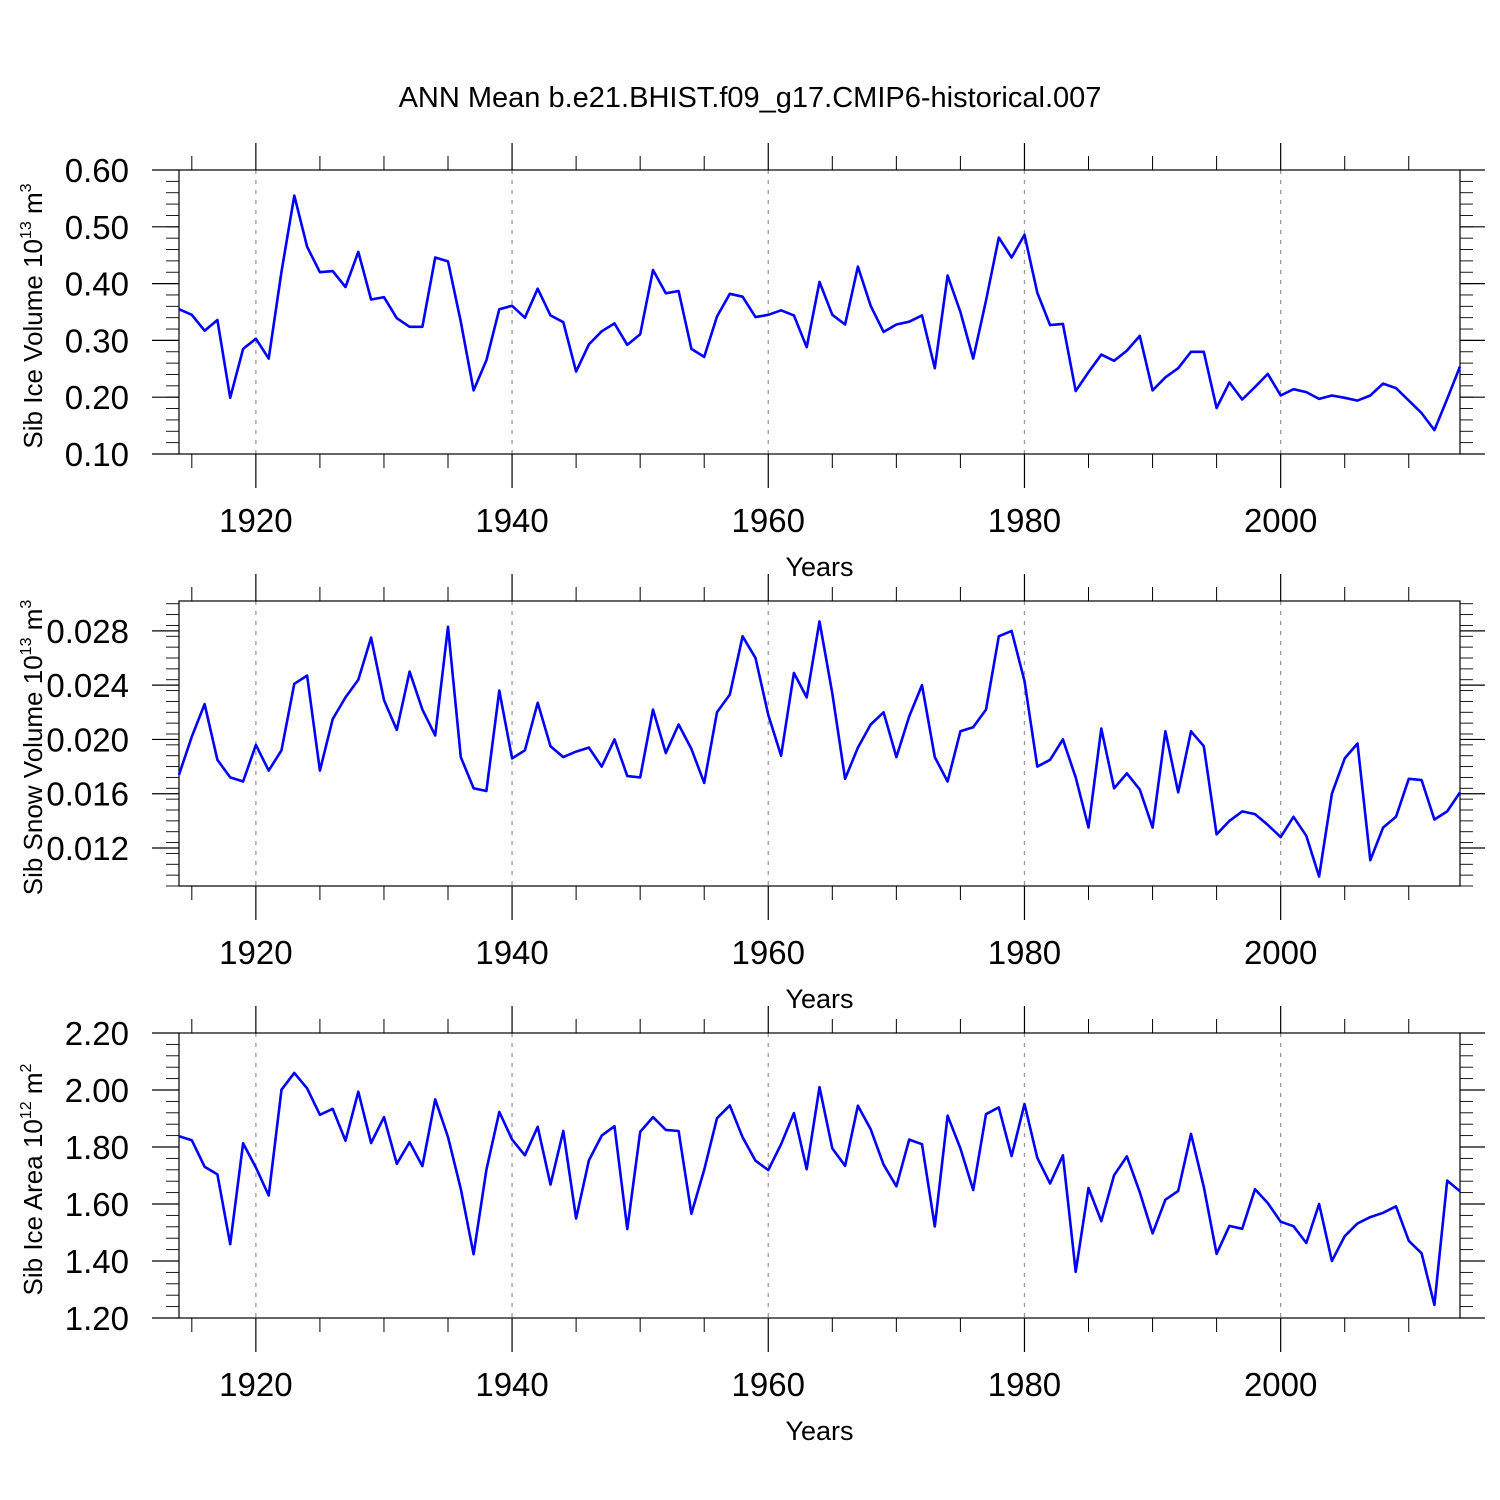 This screenshot has height=1500, width=1500. Describe the element at coordinates (819, 999) in the screenshot. I see `snow-volume-xlabel: Years` at that location.